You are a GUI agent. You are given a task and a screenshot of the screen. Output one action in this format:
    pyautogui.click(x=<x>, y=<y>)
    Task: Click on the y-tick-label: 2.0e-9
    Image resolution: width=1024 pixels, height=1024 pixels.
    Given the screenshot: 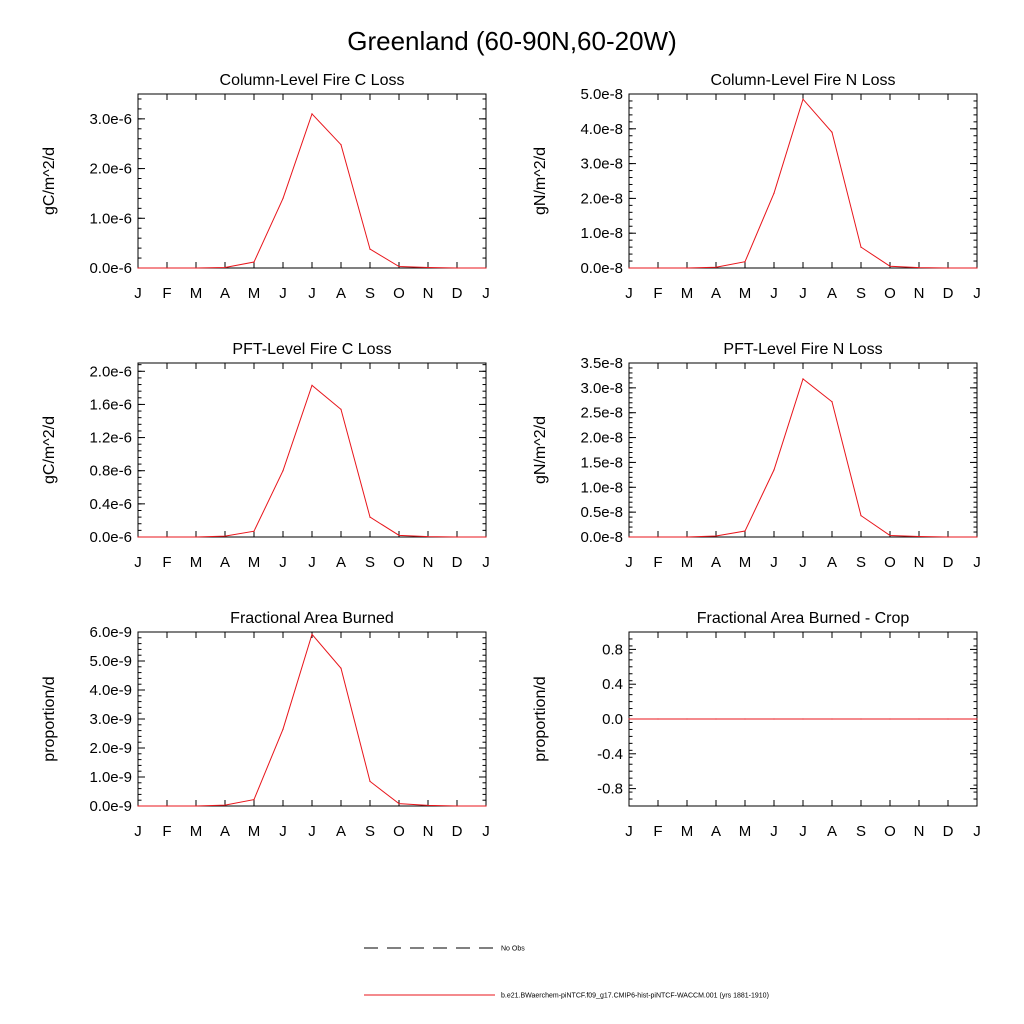 What is the action you would take?
    pyautogui.click(x=110, y=748)
    